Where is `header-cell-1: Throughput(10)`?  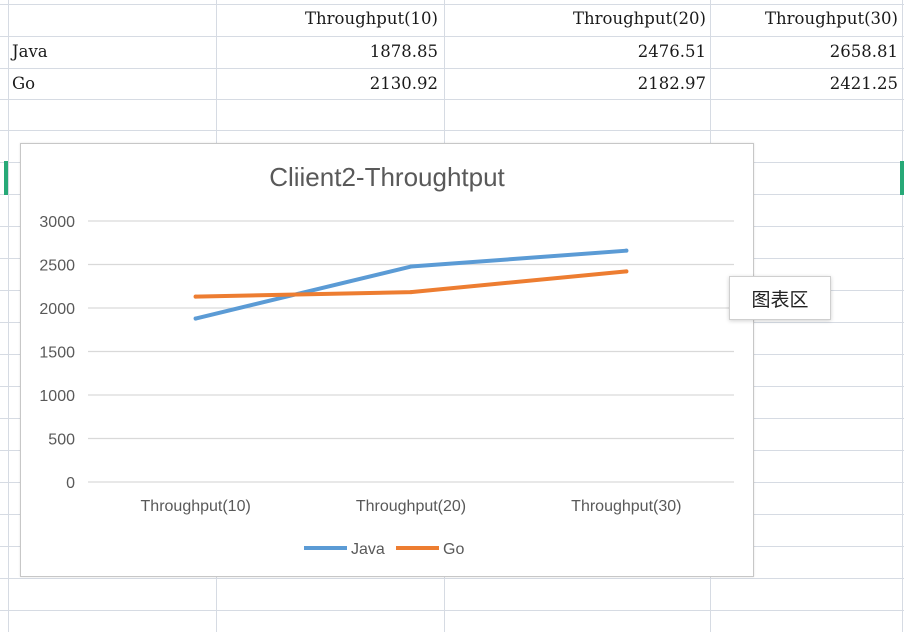 header-cell-1: Throughput(10) is located at coordinates (371, 18).